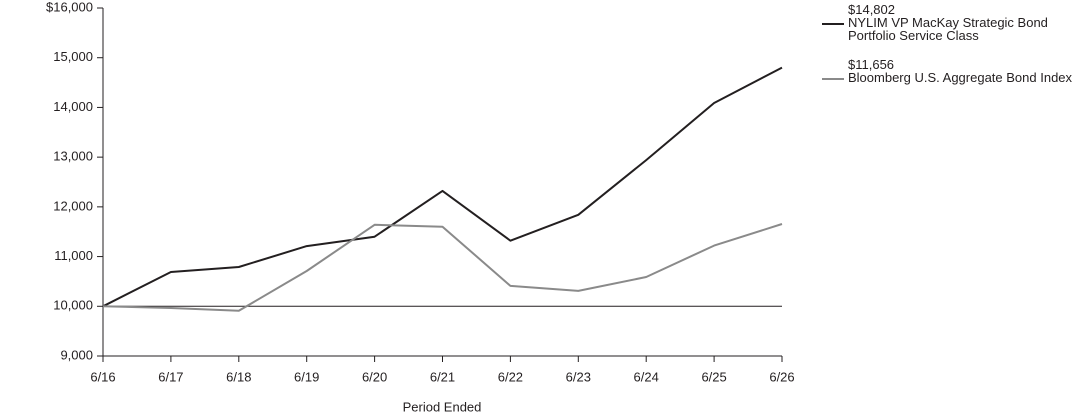  Describe the element at coordinates (170, 376) in the screenshot. I see `x-tick-label: 6/17` at that location.